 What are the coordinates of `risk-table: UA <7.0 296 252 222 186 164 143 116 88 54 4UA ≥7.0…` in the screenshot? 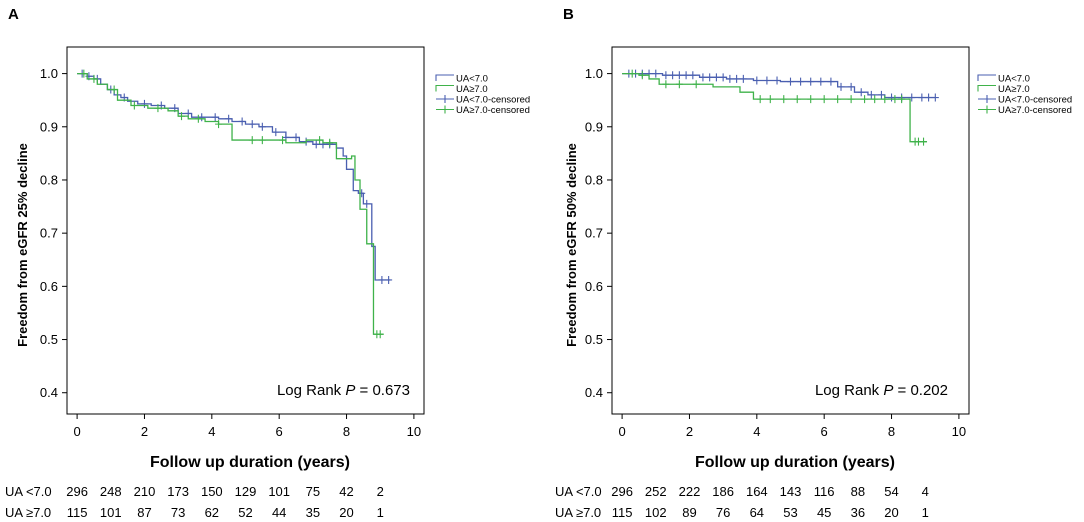 It's located at (742, 502).